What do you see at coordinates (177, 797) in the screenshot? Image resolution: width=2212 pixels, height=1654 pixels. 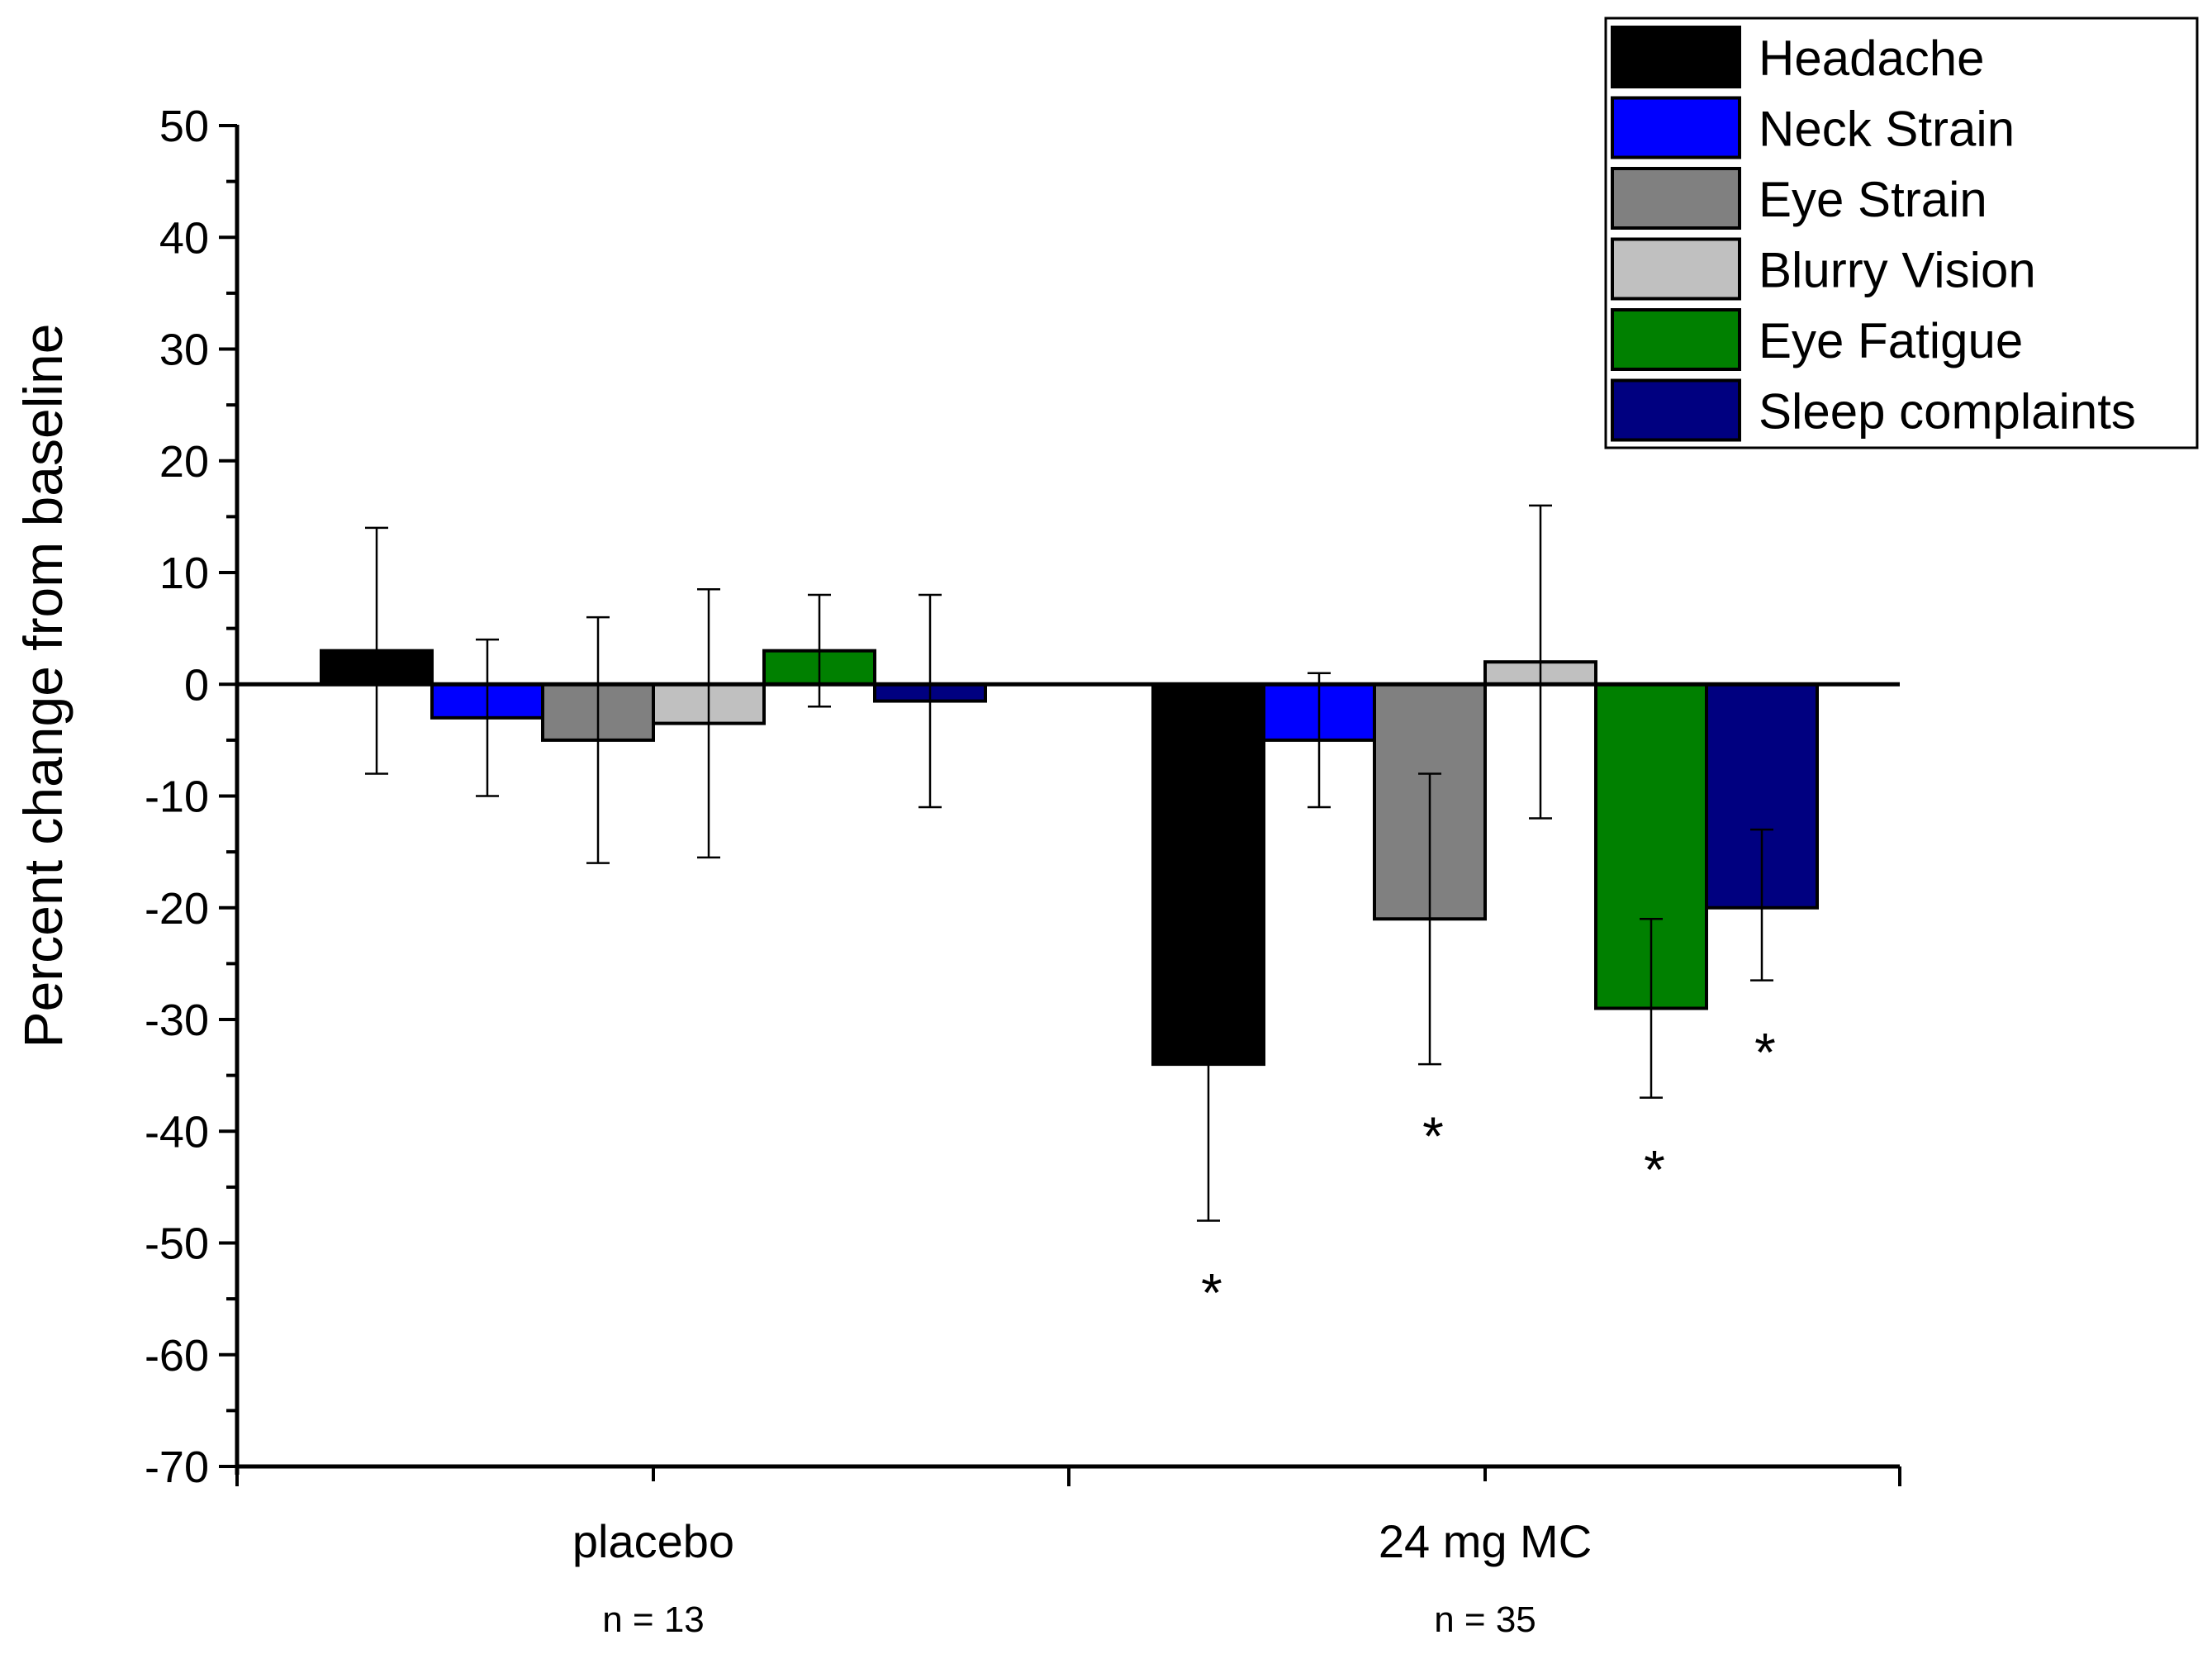 I see `y-tick-label: -10` at bounding box center [177, 797].